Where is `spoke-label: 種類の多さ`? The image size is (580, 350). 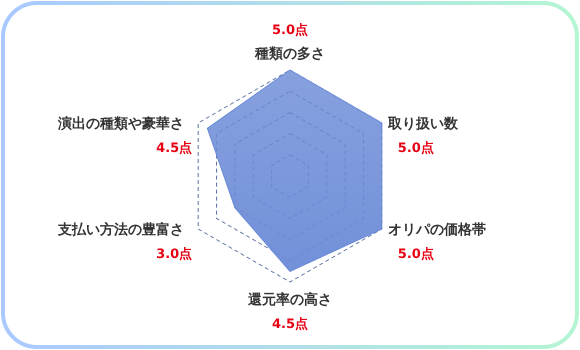 spoke-label: 種類の多さ is located at coordinates (289, 54).